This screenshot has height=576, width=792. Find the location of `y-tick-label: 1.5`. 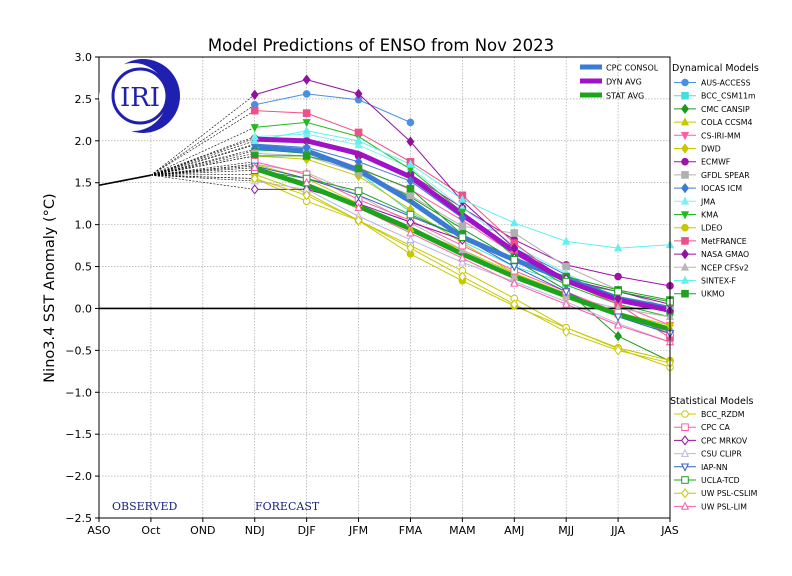

y-tick-label: 1.5 is located at coordinates (84, 183).